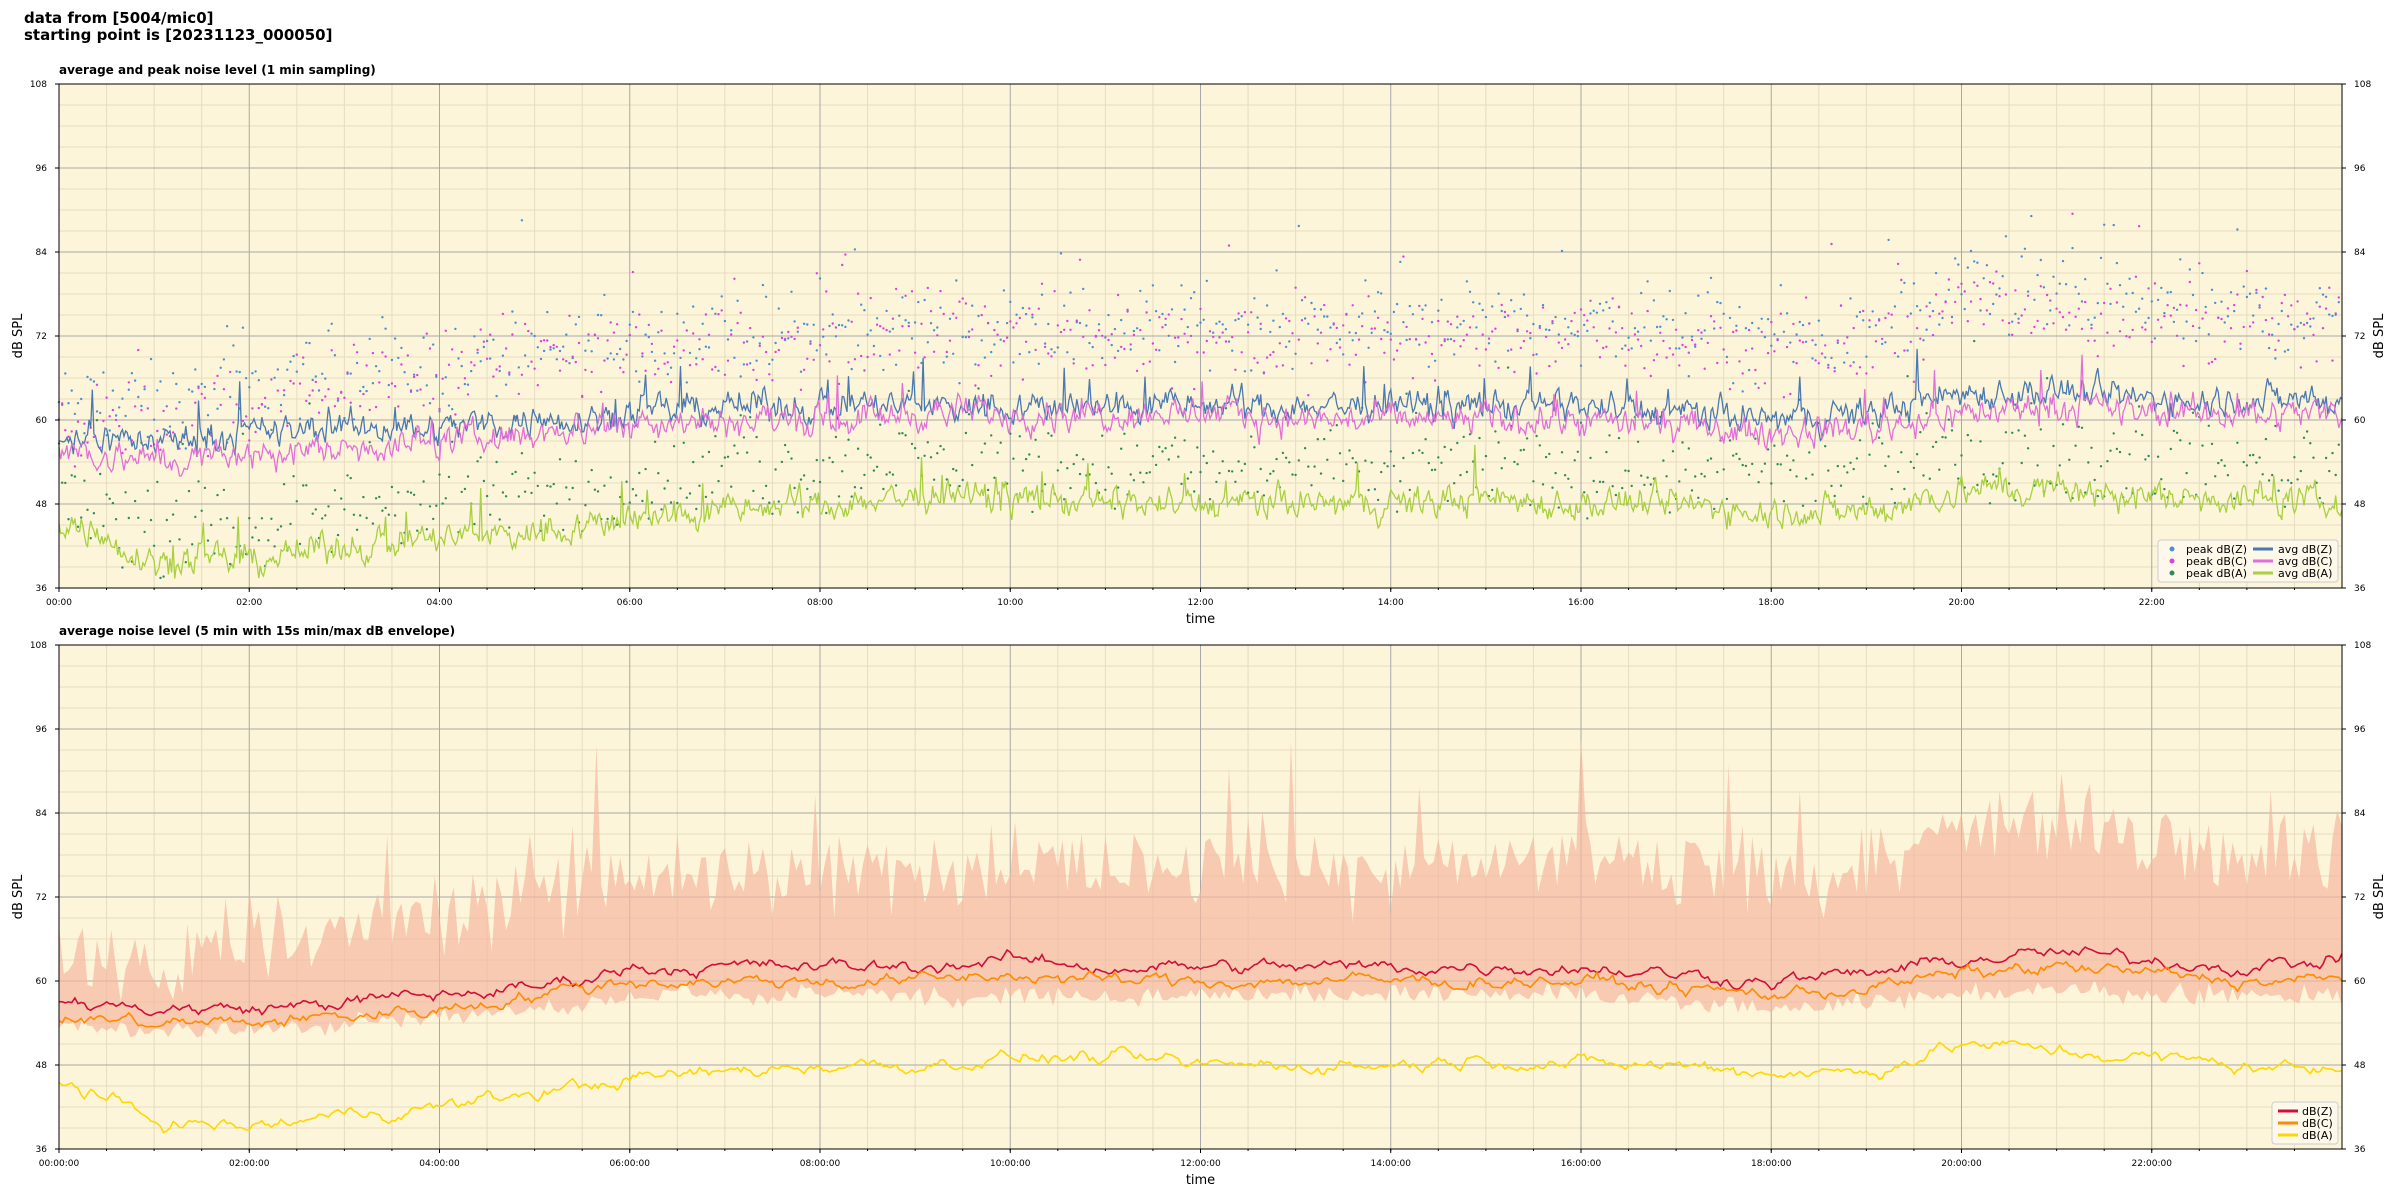  Describe the element at coordinates (2305, 573) in the screenshot. I see `legend-label: avg dB(A)` at that location.